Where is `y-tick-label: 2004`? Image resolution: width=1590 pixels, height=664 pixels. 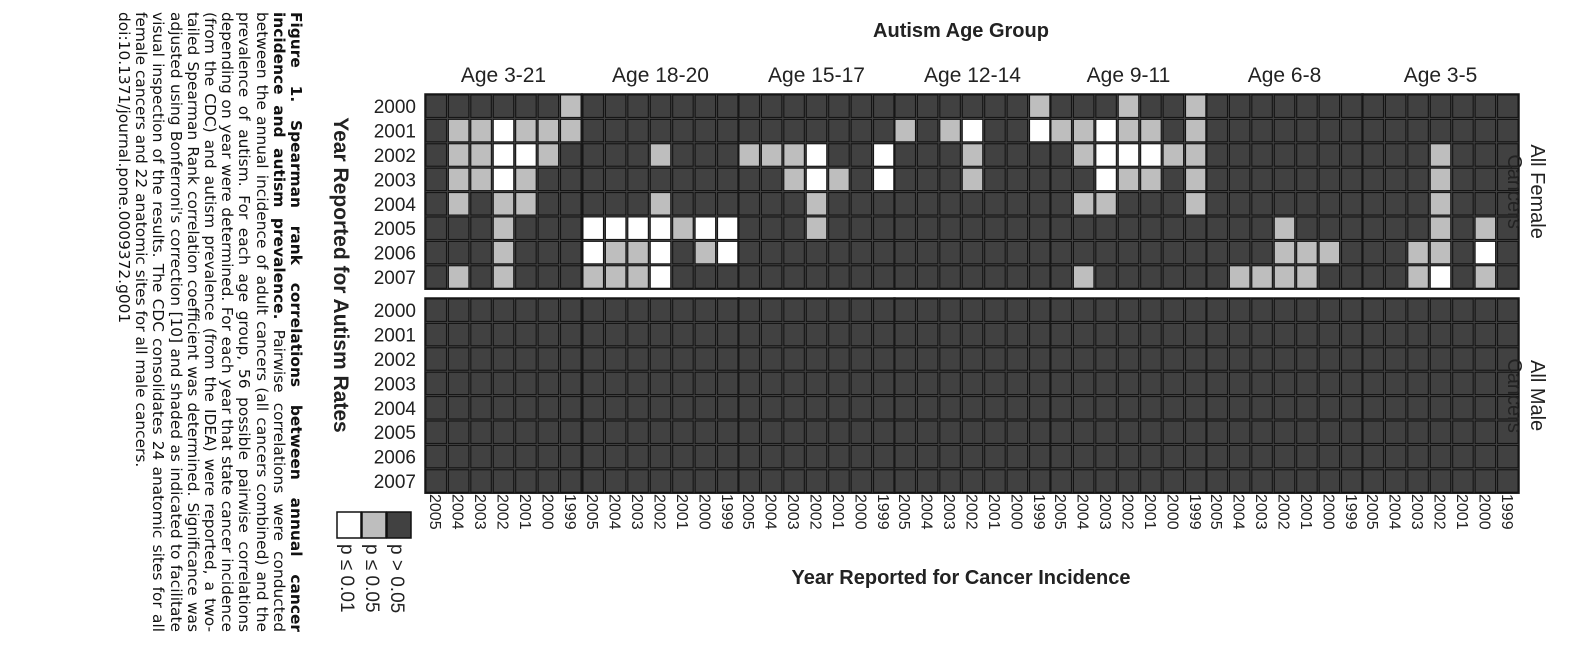
y-tick-label: 2004 is located at coordinates (395, 409).